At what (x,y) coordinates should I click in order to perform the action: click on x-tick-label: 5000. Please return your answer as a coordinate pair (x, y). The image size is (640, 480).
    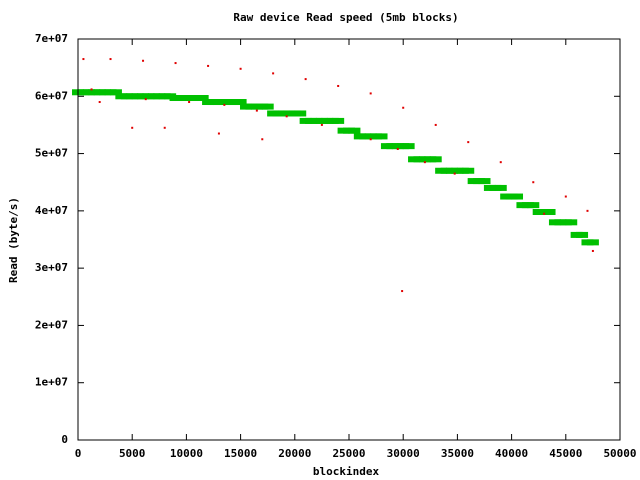
    Looking at the image, I should click on (132, 453).